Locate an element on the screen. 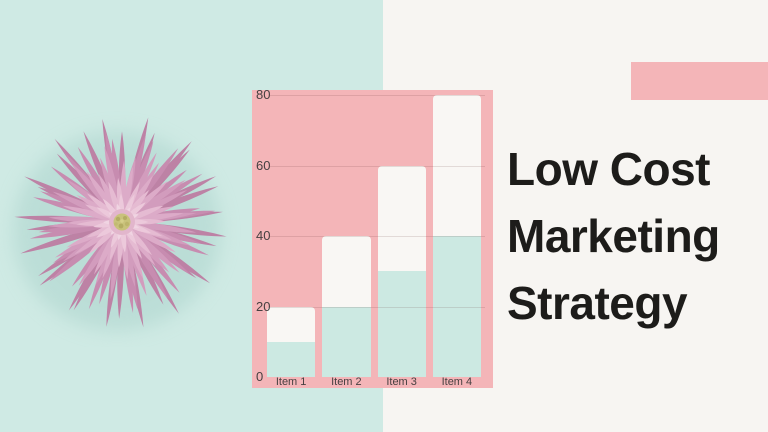 The image size is (768, 432). y-tick-label: 80 is located at coordinates (263, 95).